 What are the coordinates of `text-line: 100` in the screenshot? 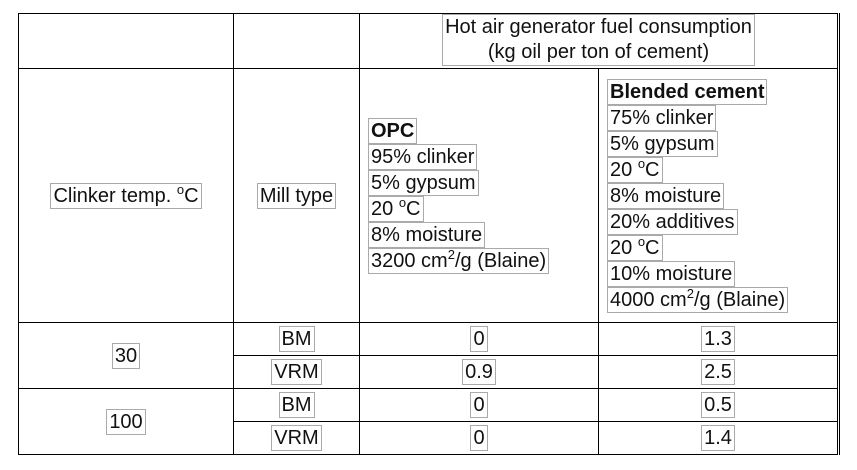 It's located at (126, 421).